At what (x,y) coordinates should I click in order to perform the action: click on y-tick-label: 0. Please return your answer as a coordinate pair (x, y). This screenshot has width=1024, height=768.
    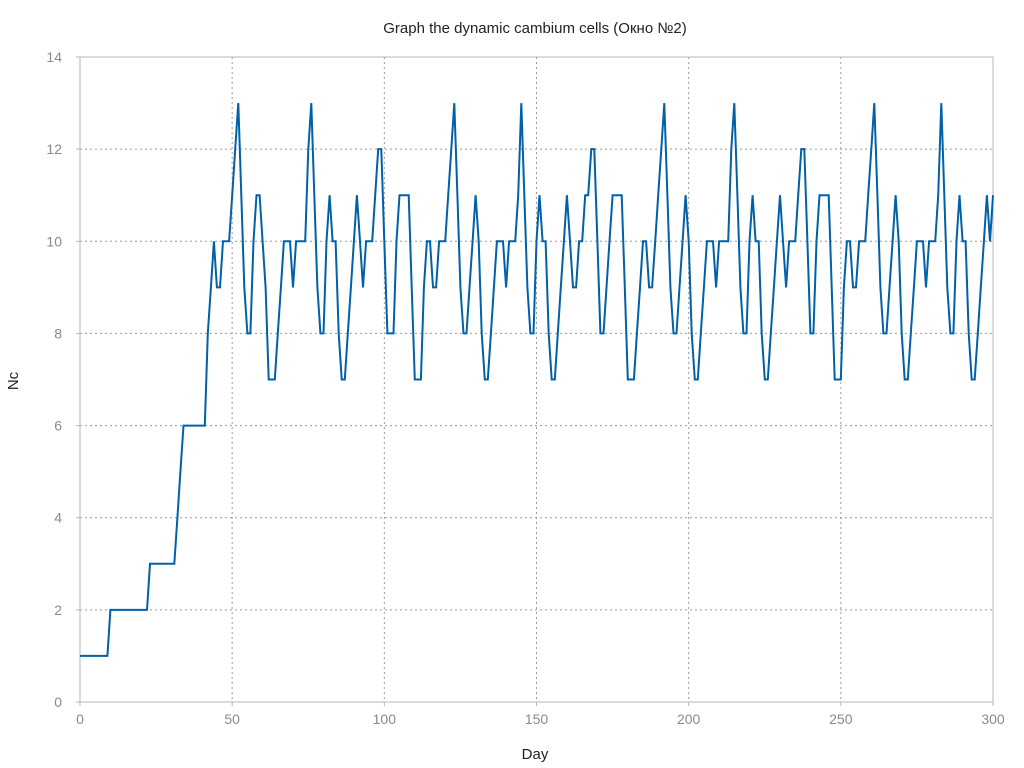
    Looking at the image, I should click on (58, 702).